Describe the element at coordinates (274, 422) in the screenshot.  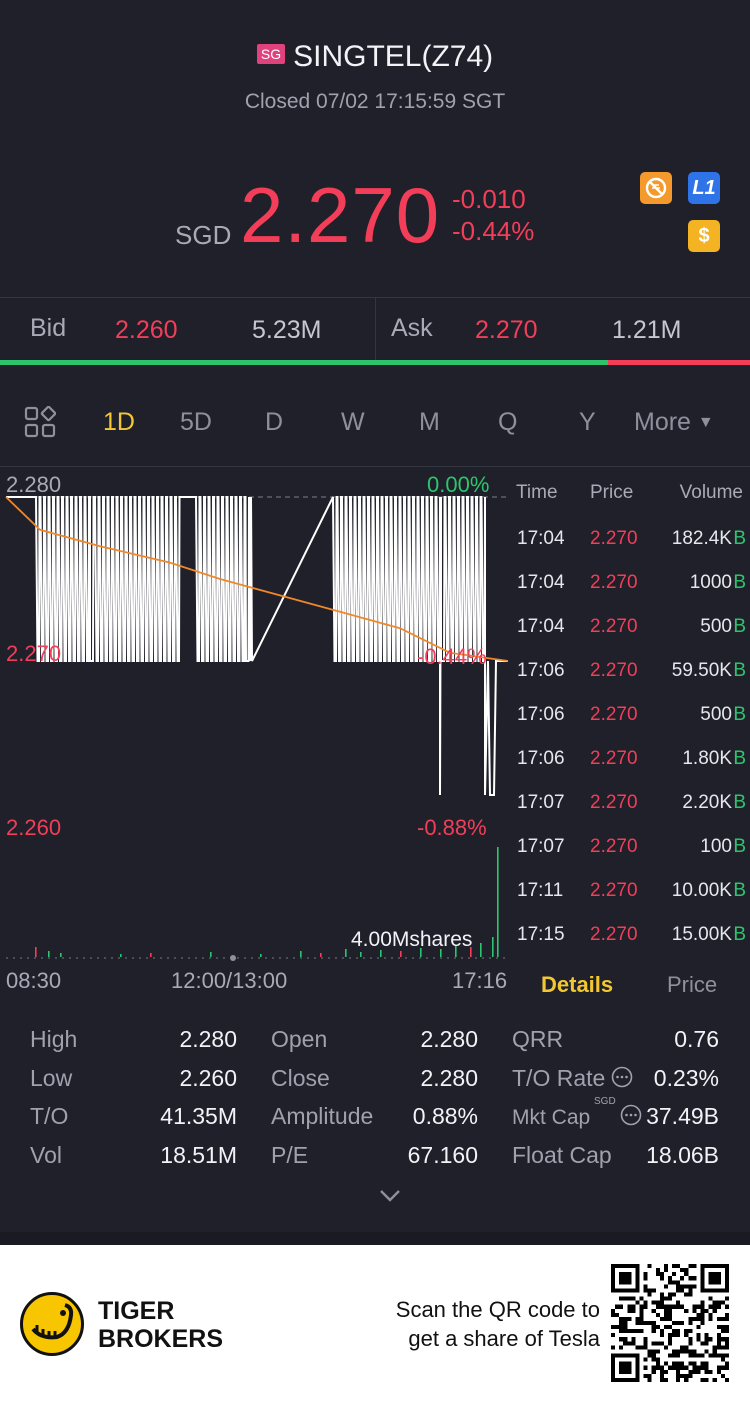
I see `tab-d: D` at that location.